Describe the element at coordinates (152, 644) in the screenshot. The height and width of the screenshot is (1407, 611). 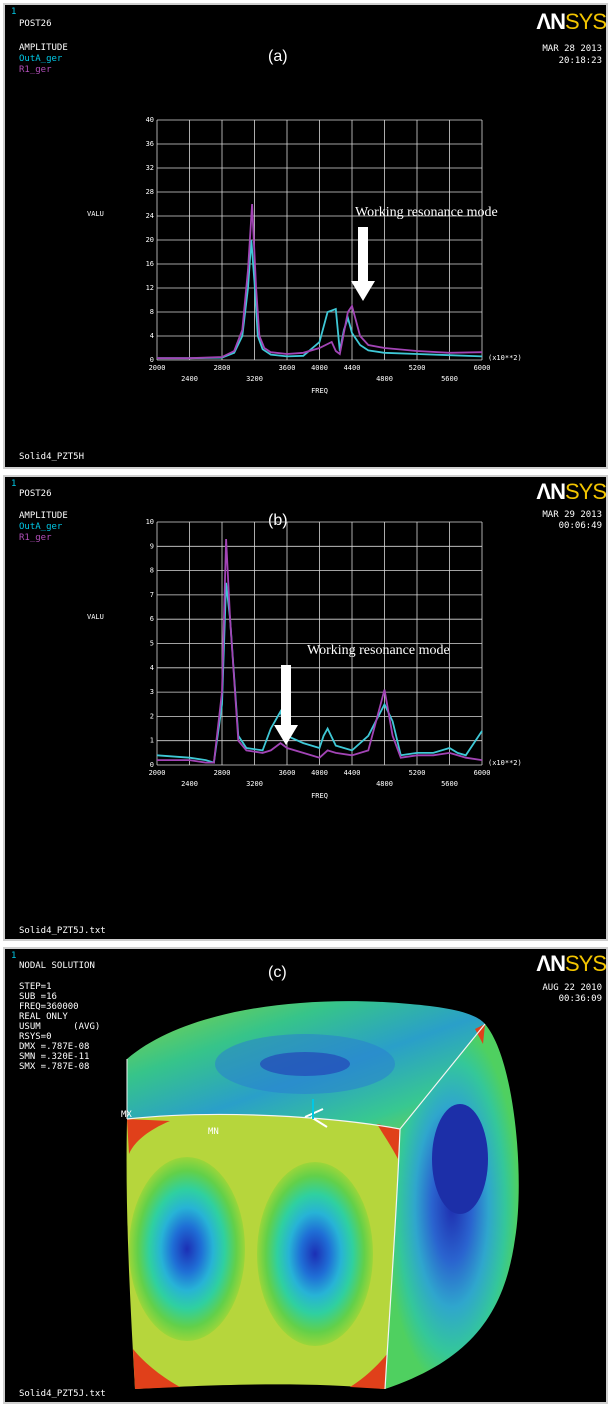
I see `y-tick-label: 5` at that location.